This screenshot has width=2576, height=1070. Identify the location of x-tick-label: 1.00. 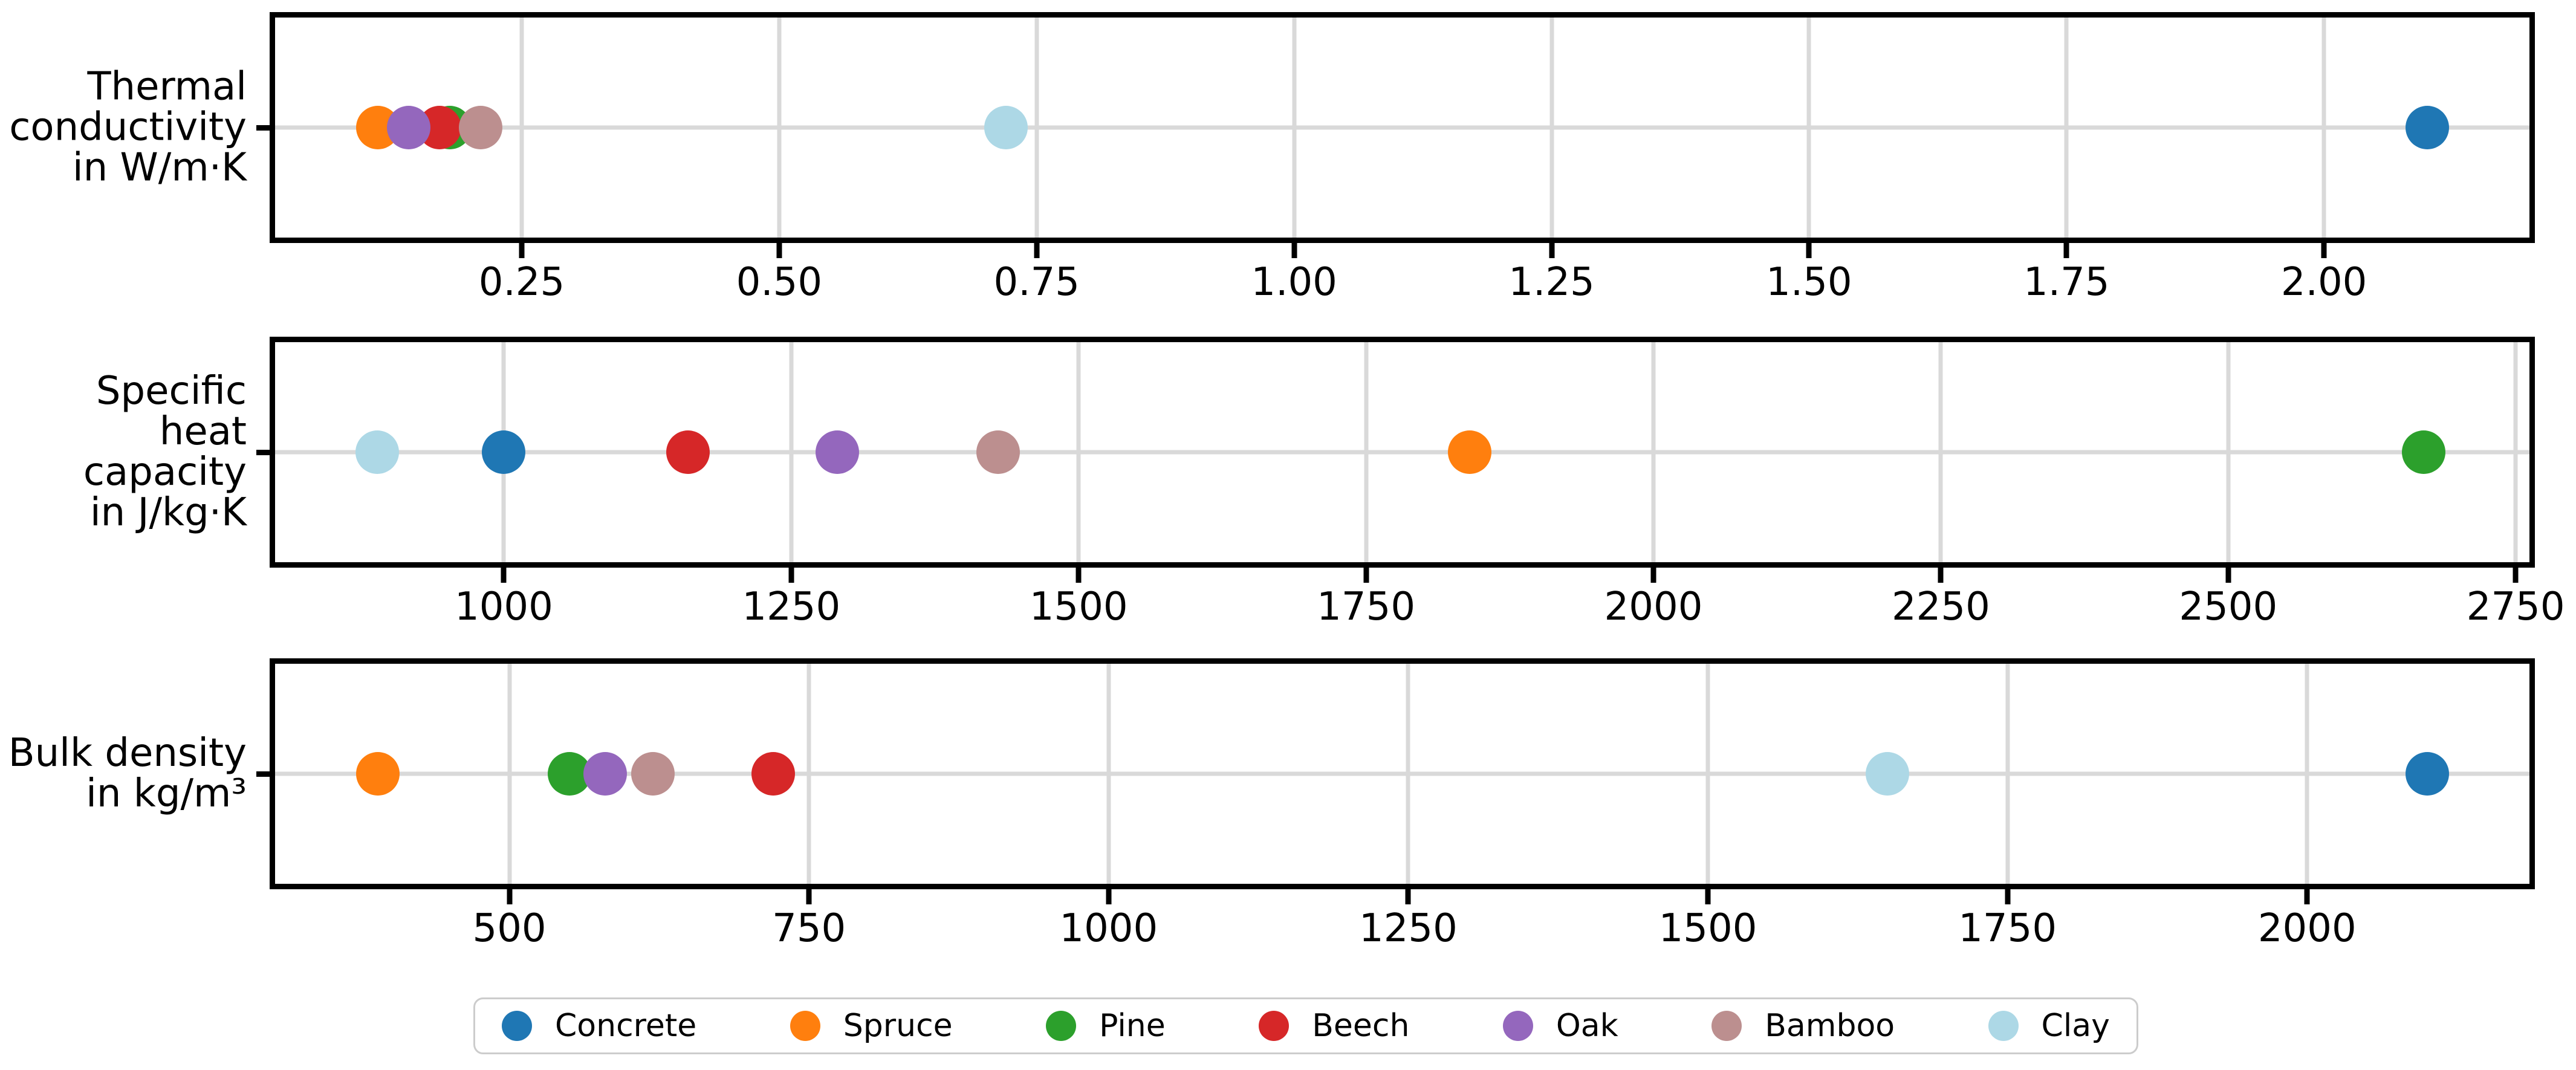
(1294, 282).